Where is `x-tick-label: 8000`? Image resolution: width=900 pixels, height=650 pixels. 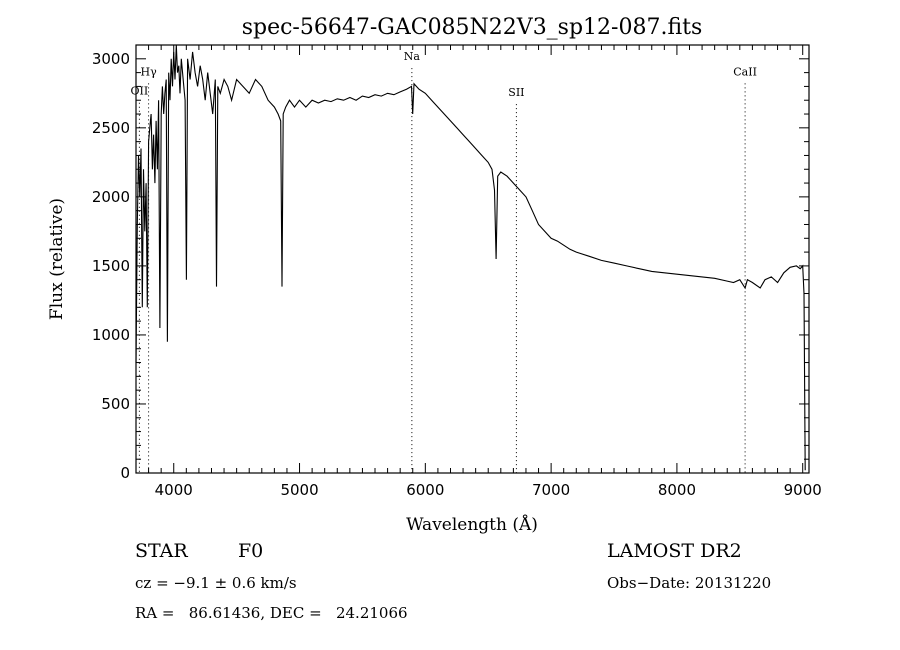
x-tick-label: 8000 is located at coordinates (677, 490).